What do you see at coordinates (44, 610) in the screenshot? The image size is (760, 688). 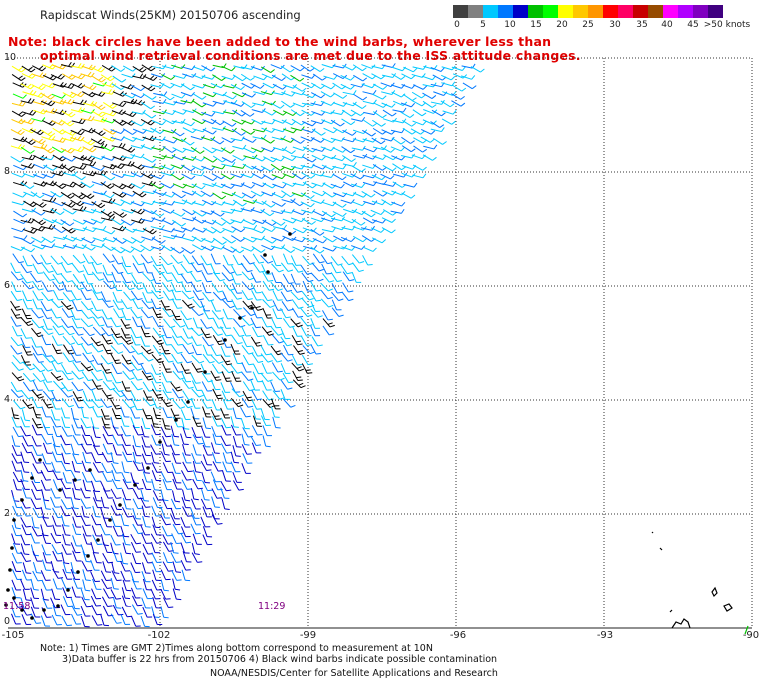 I see `contamination-circle` at bounding box center [44, 610].